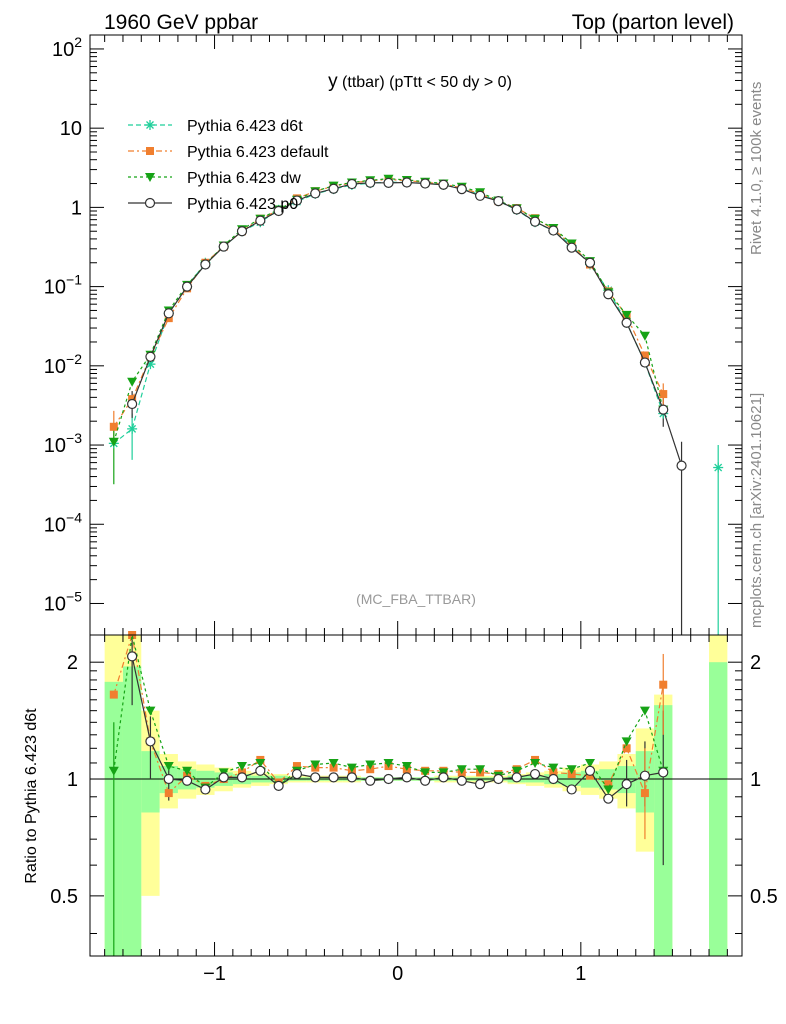  I want to click on main-title-rest: (ttbar) (pTtt < 50 dy > 0), so click(427, 82).